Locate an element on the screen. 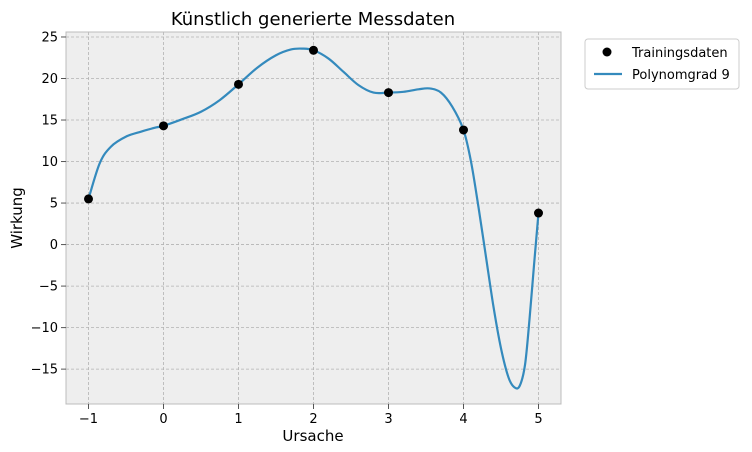 Image resolution: width=752 pixels, height=452 pixels. legend: Trainingsdaten Polynomgrad 9 is located at coordinates (662, 64).